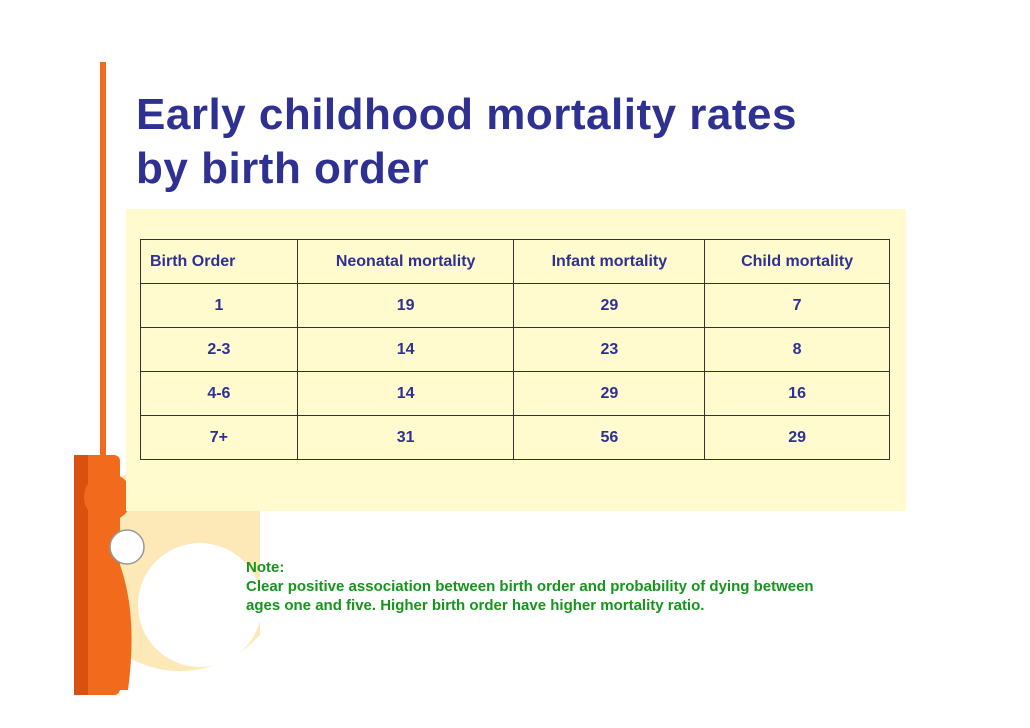  What do you see at coordinates (797, 393) in the screenshot?
I see `cell-child: 16` at bounding box center [797, 393].